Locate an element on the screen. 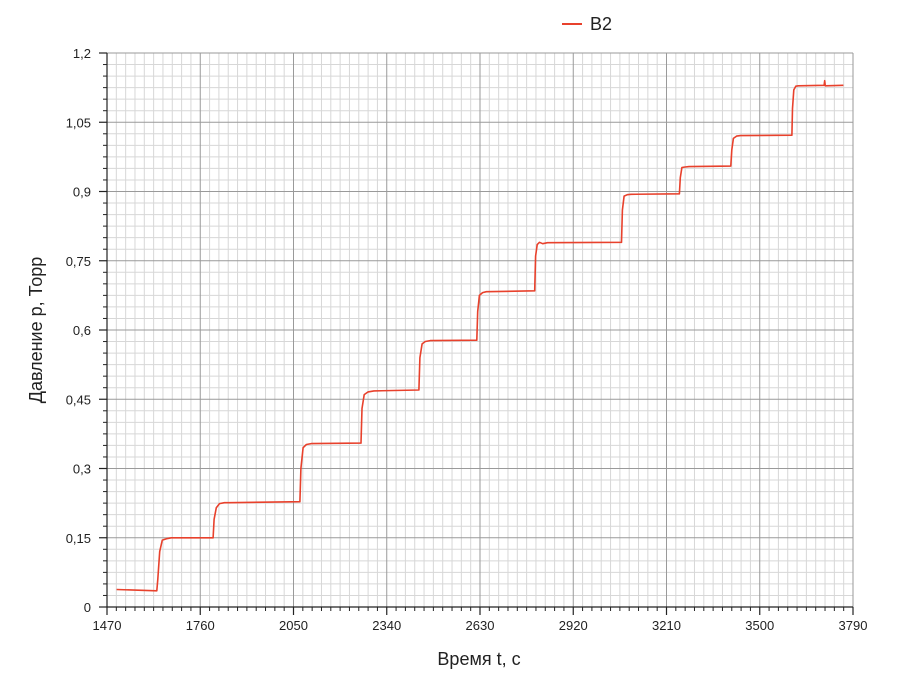  x-tick-label: 1470 is located at coordinates (107, 625).